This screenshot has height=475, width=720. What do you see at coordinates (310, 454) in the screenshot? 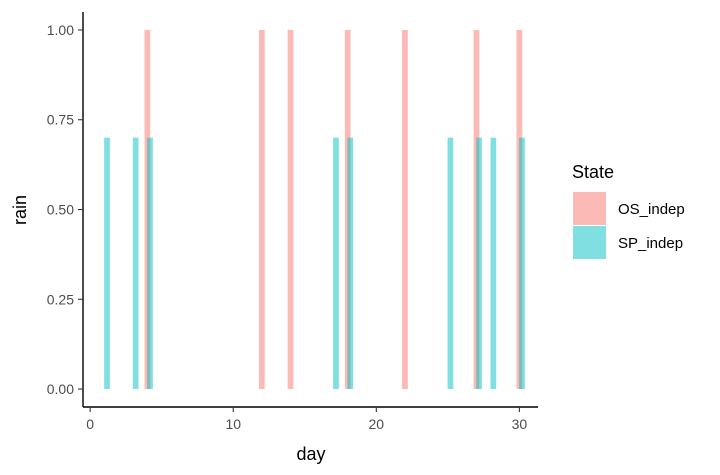
I see `x-axis-title: day` at bounding box center [310, 454].